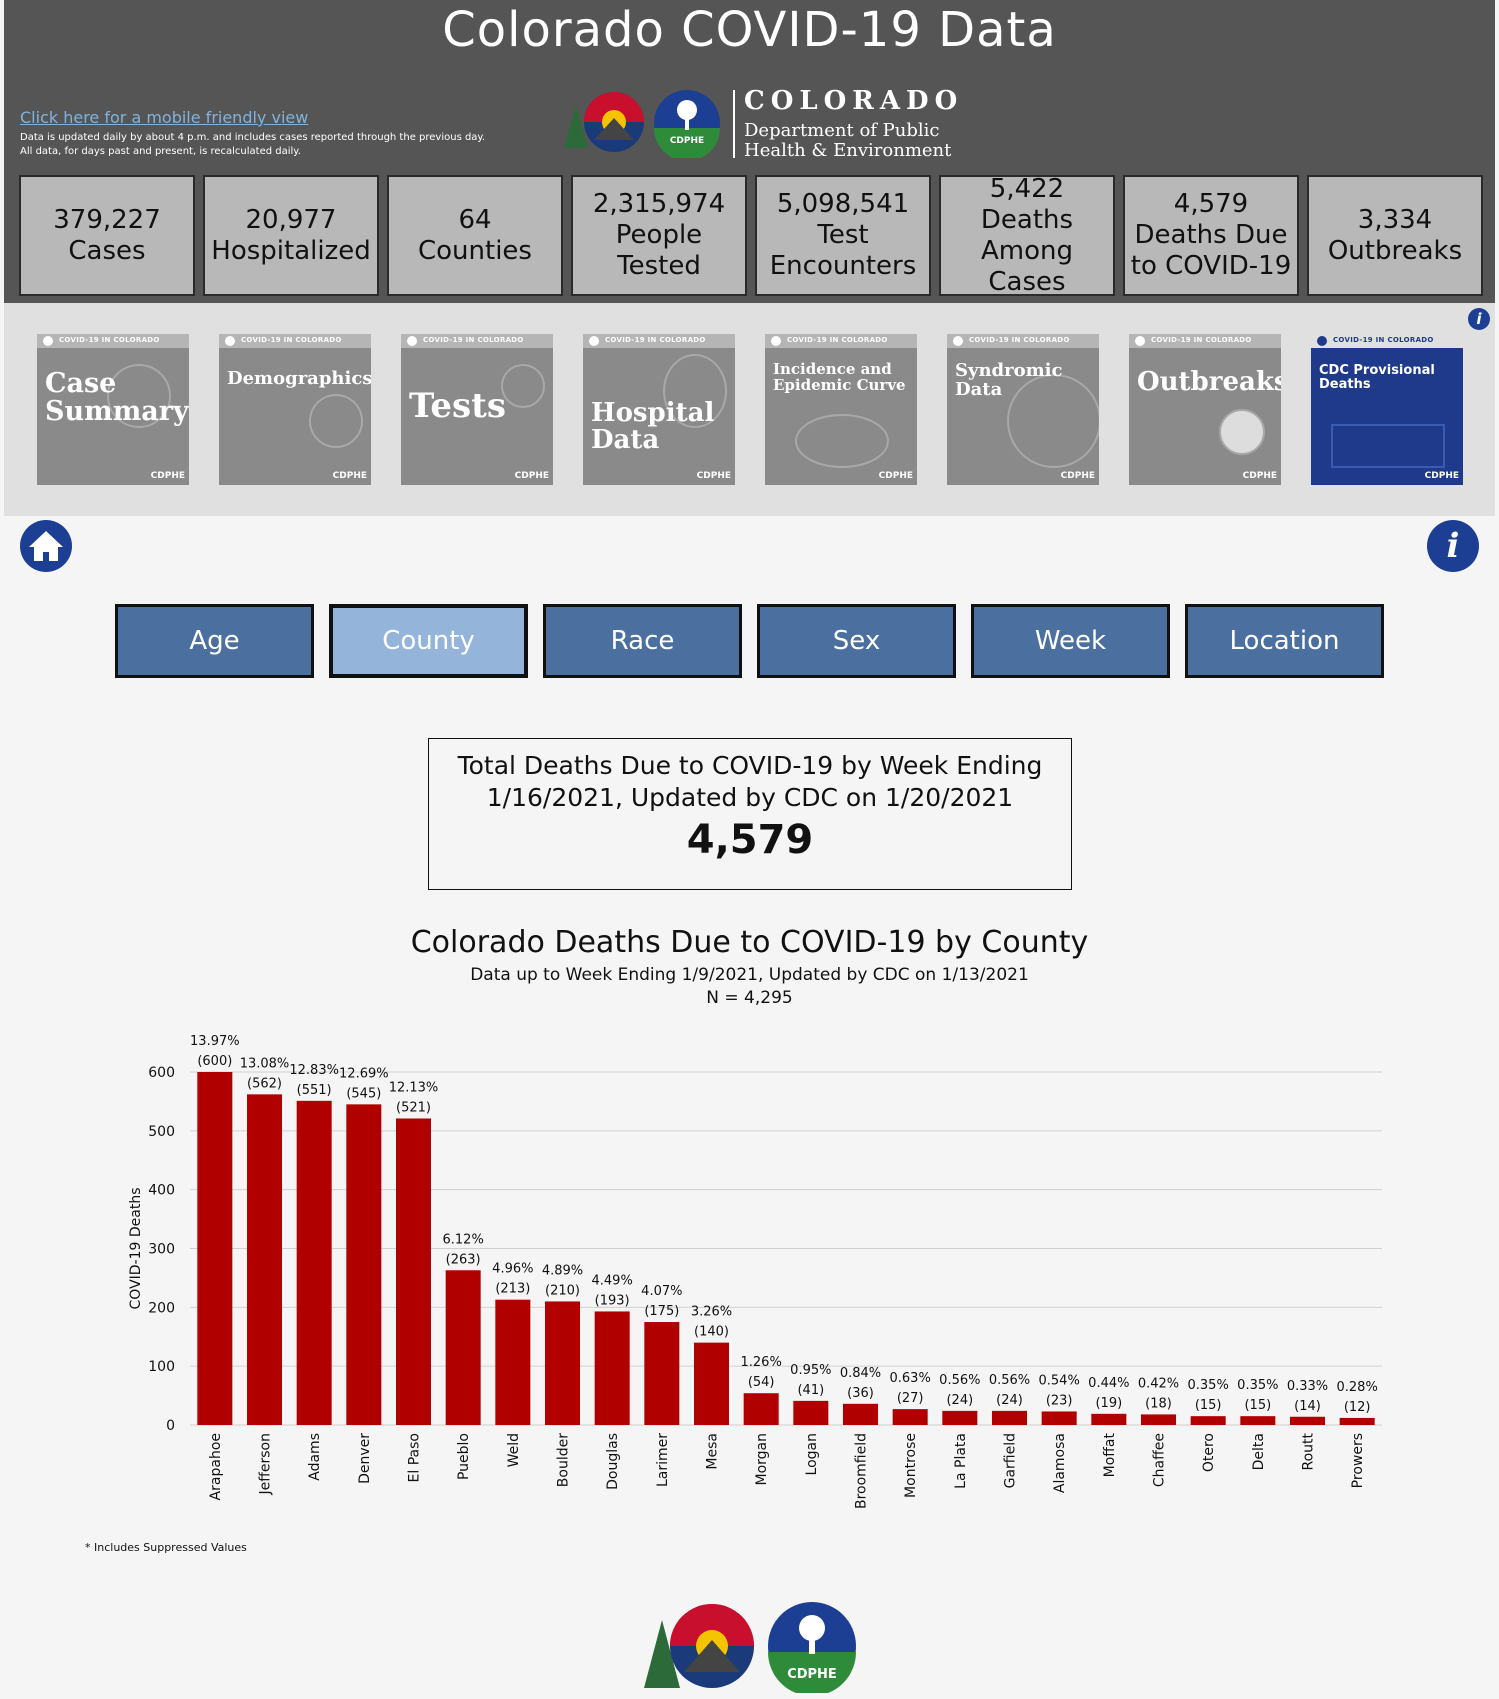  Describe the element at coordinates (1307, 1420) in the screenshot. I see `bar-routt` at that location.